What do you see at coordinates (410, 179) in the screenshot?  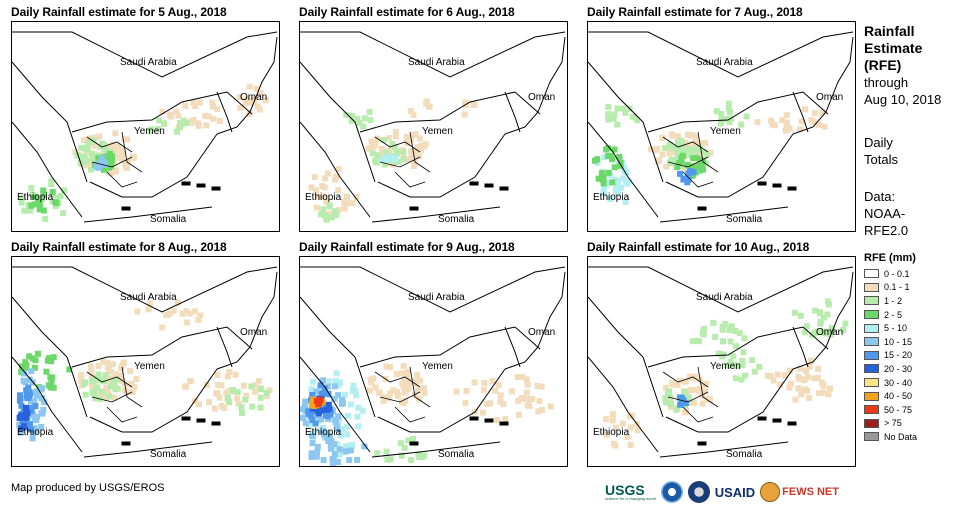 I see `governorate-line` at bounding box center [410, 179].